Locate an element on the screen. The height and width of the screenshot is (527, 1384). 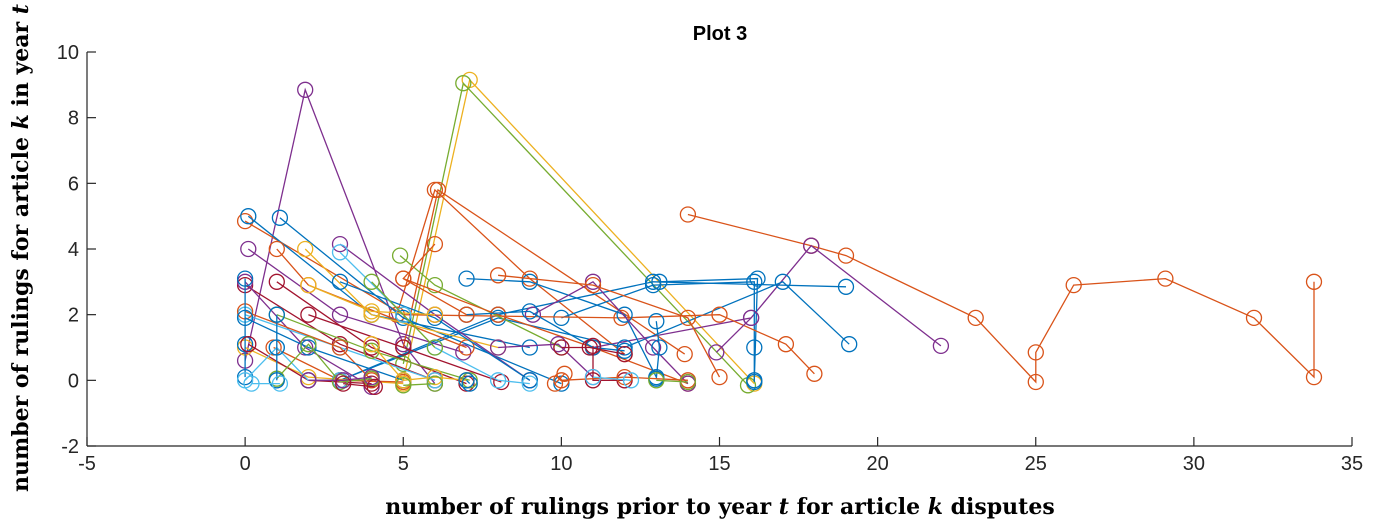
x-tick-label: 5 is located at coordinates (403, 464).